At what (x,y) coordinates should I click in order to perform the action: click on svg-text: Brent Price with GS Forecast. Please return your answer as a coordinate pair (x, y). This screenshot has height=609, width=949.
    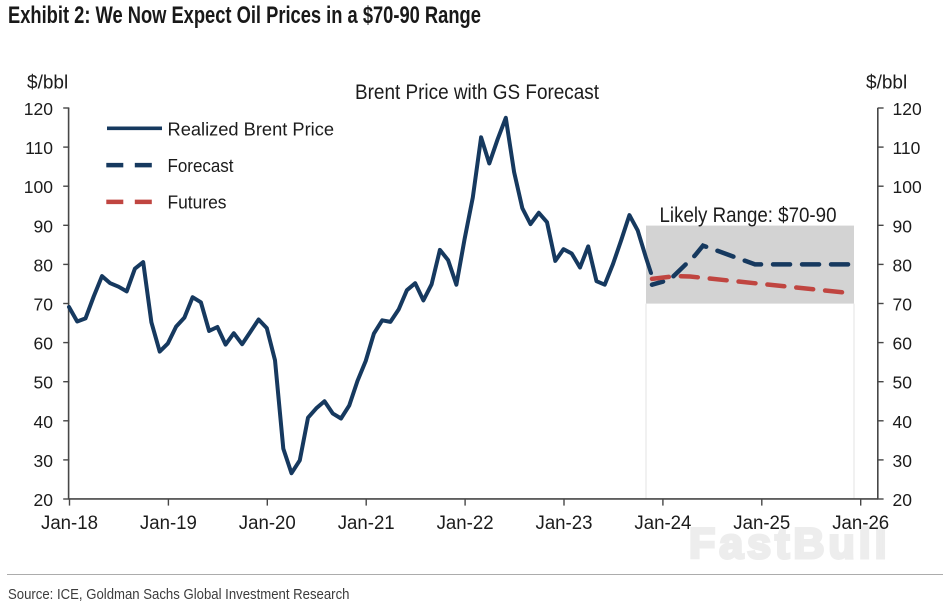
    Looking at the image, I should click on (477, 92).